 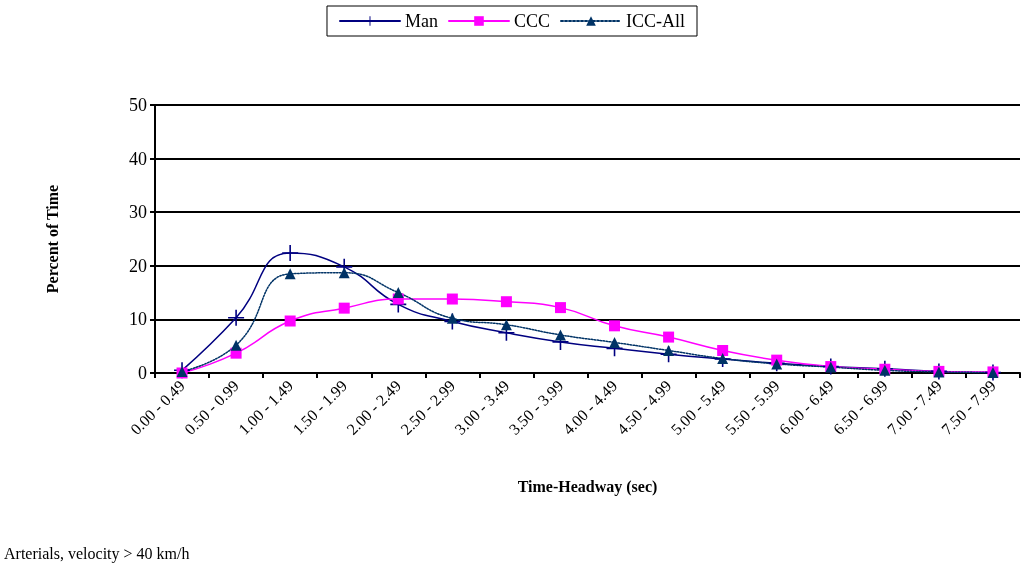 I want to click on y-tick-label: 40, so click(x=138, y=158).